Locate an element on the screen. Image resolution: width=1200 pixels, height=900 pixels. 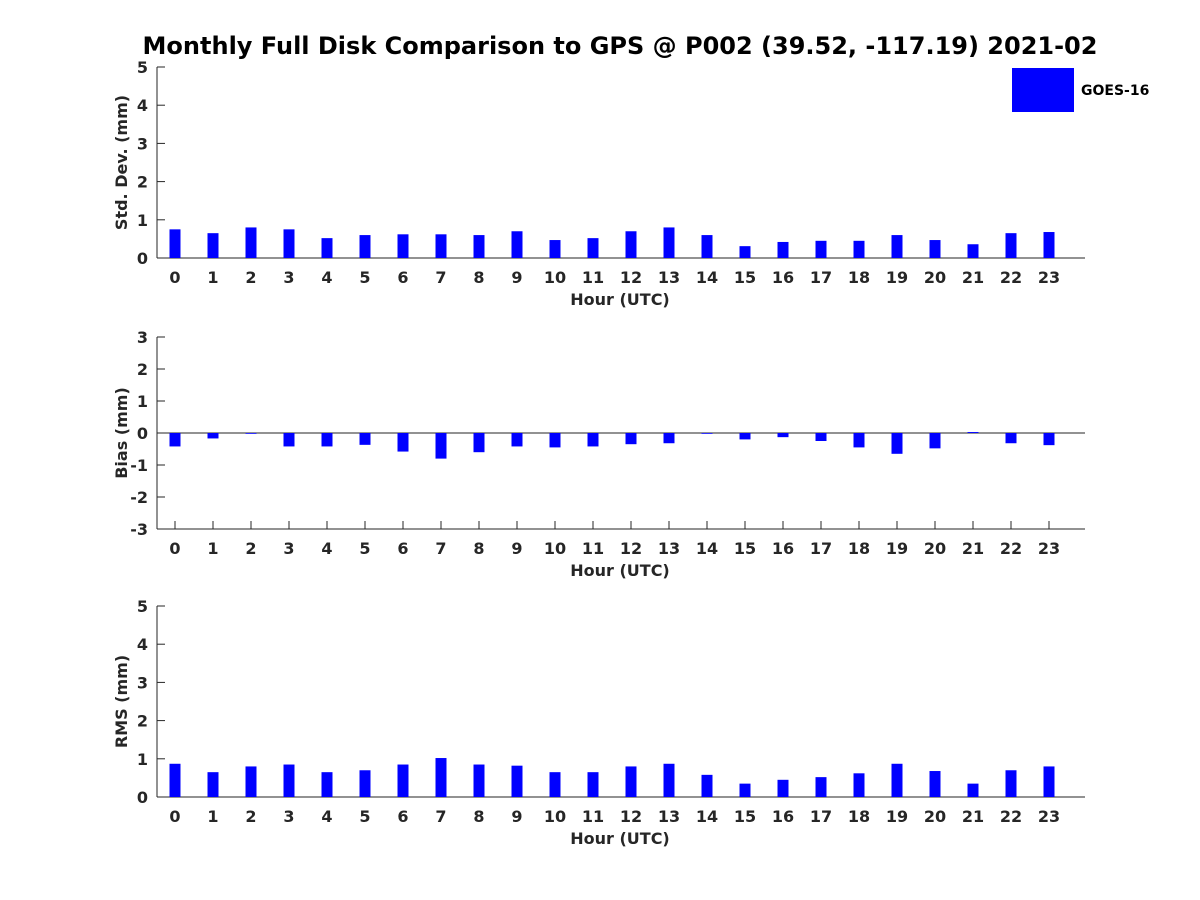
legend: GOES-16 is located at coordinates (1080, 90).